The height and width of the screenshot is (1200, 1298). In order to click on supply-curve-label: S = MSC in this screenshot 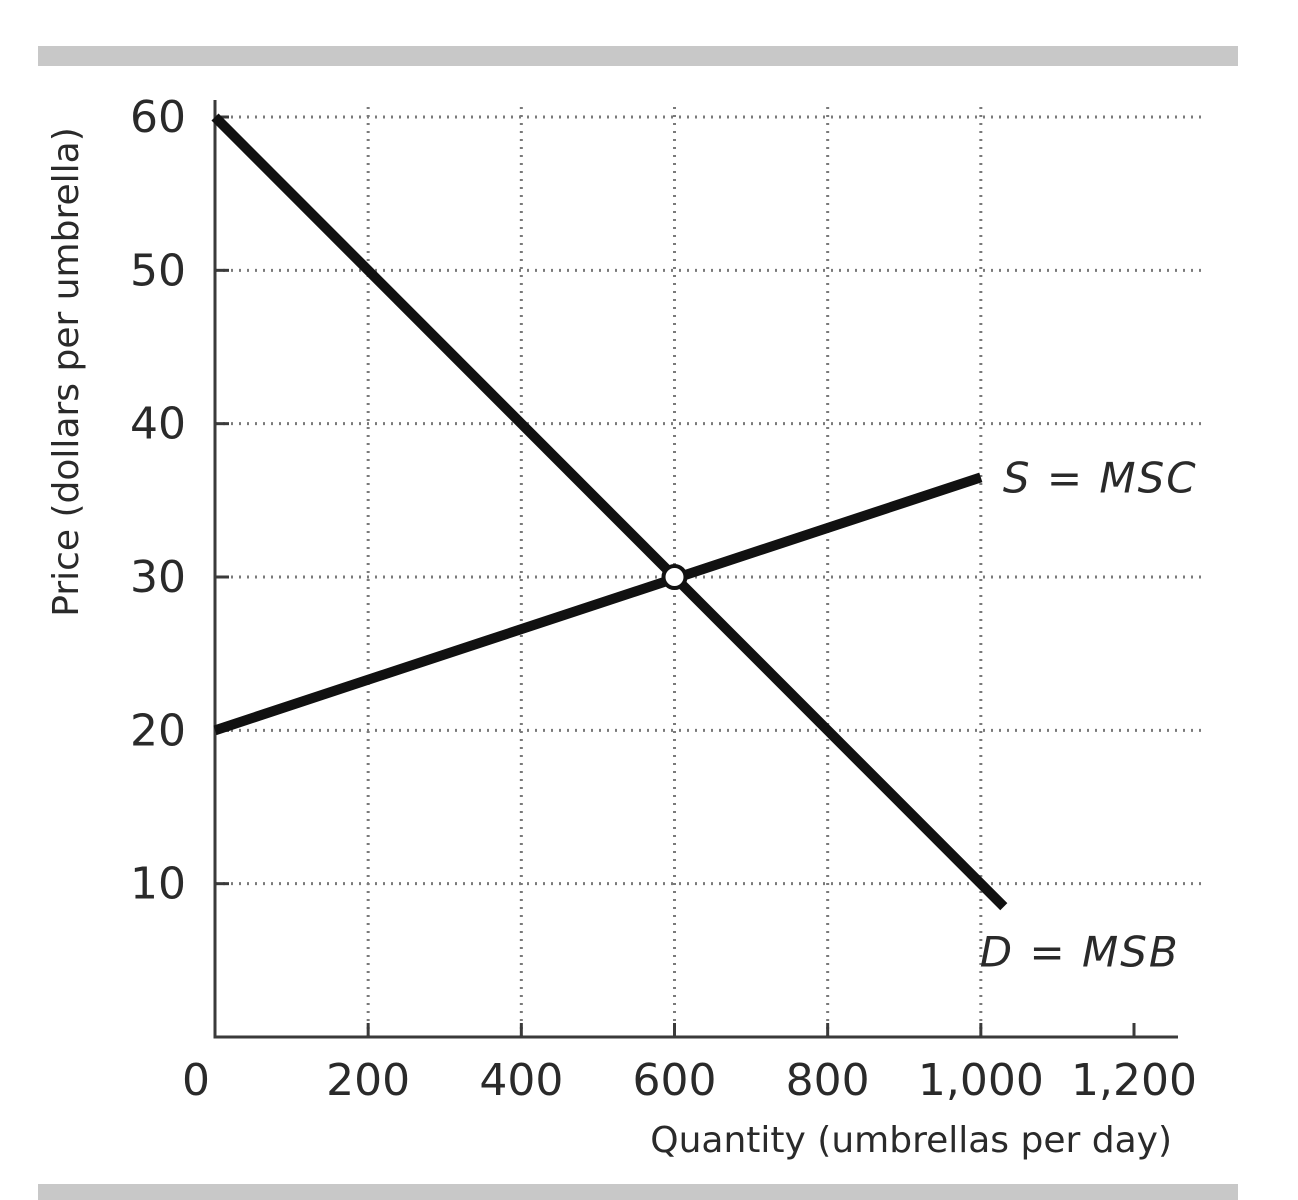, I will do `click(1100, 477)`.